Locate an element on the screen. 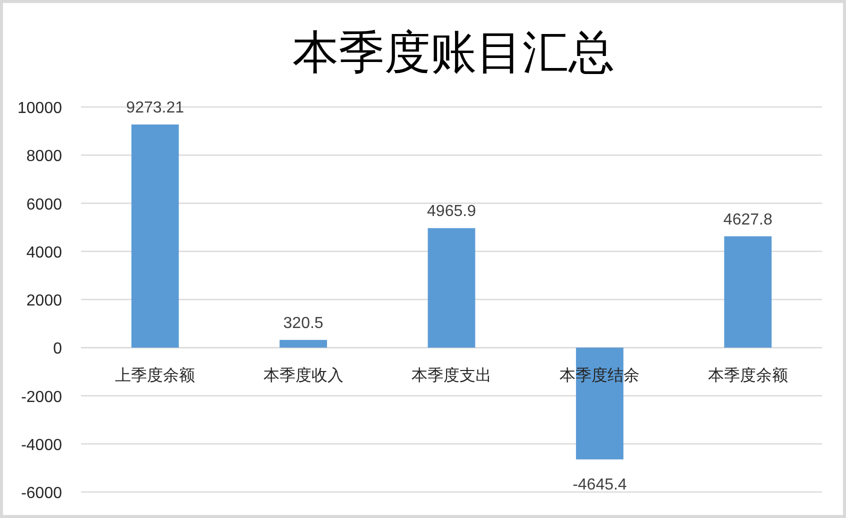 This screenshot has width=846, height=518. data-label: 4627.8 is located at coordinates (747, 219).